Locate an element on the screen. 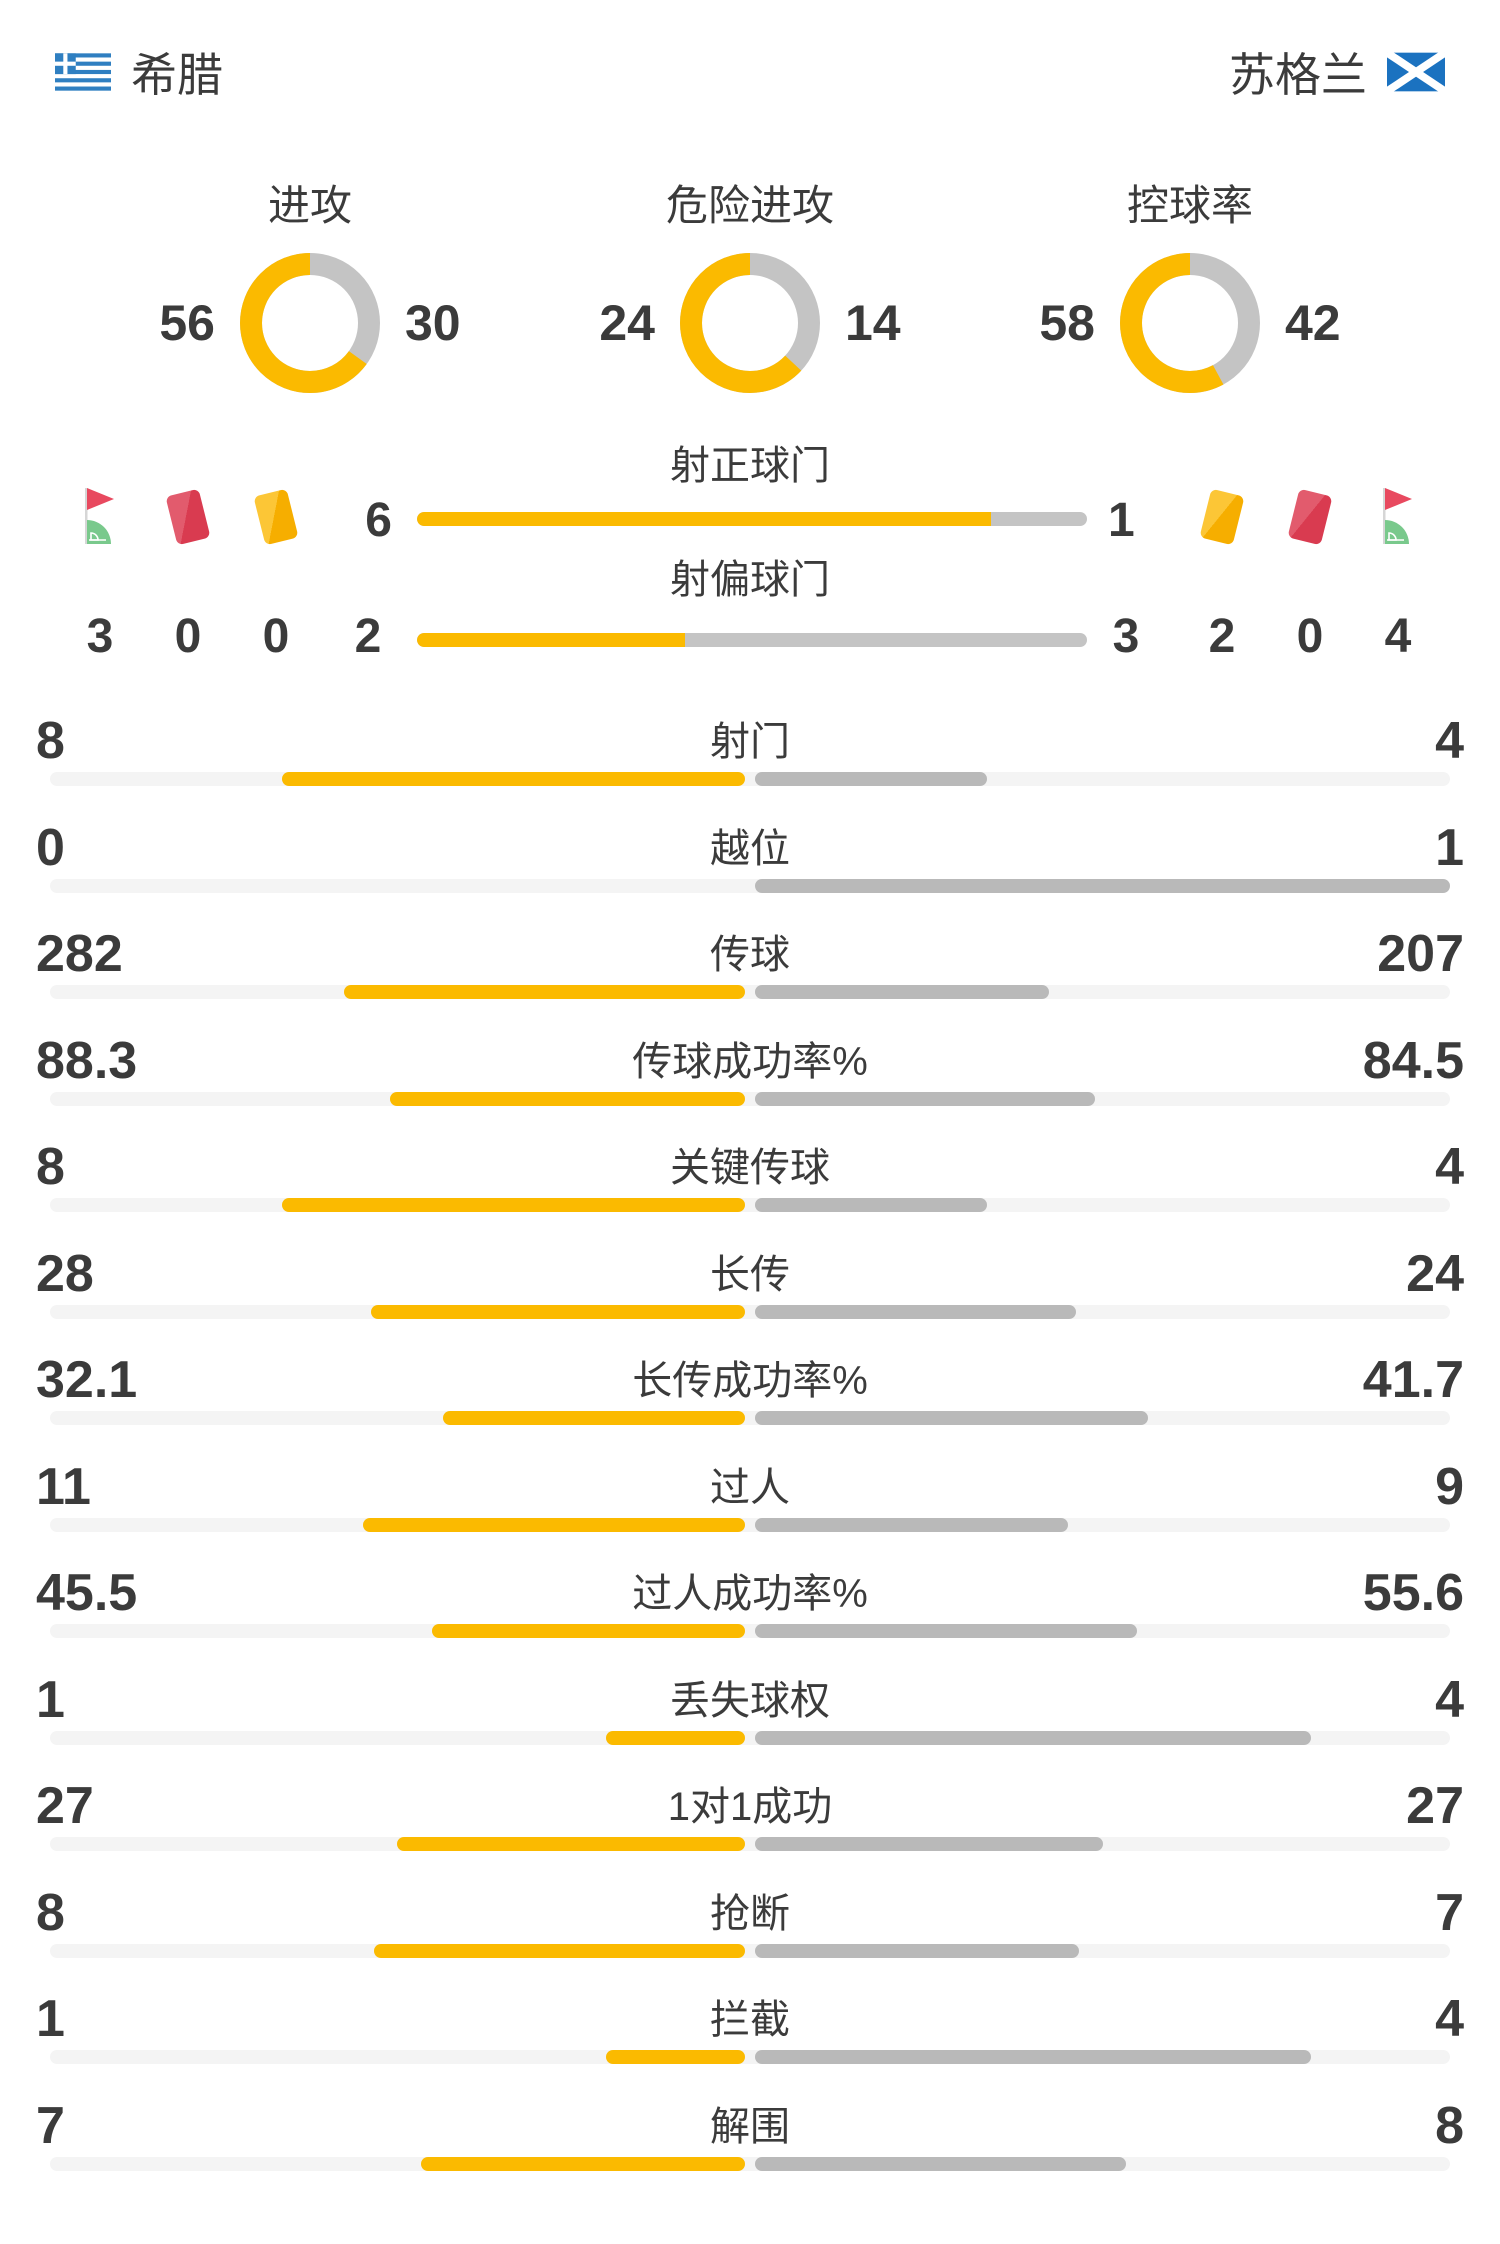  shots-on-target-home-fill is located at coordinates (704, 519).